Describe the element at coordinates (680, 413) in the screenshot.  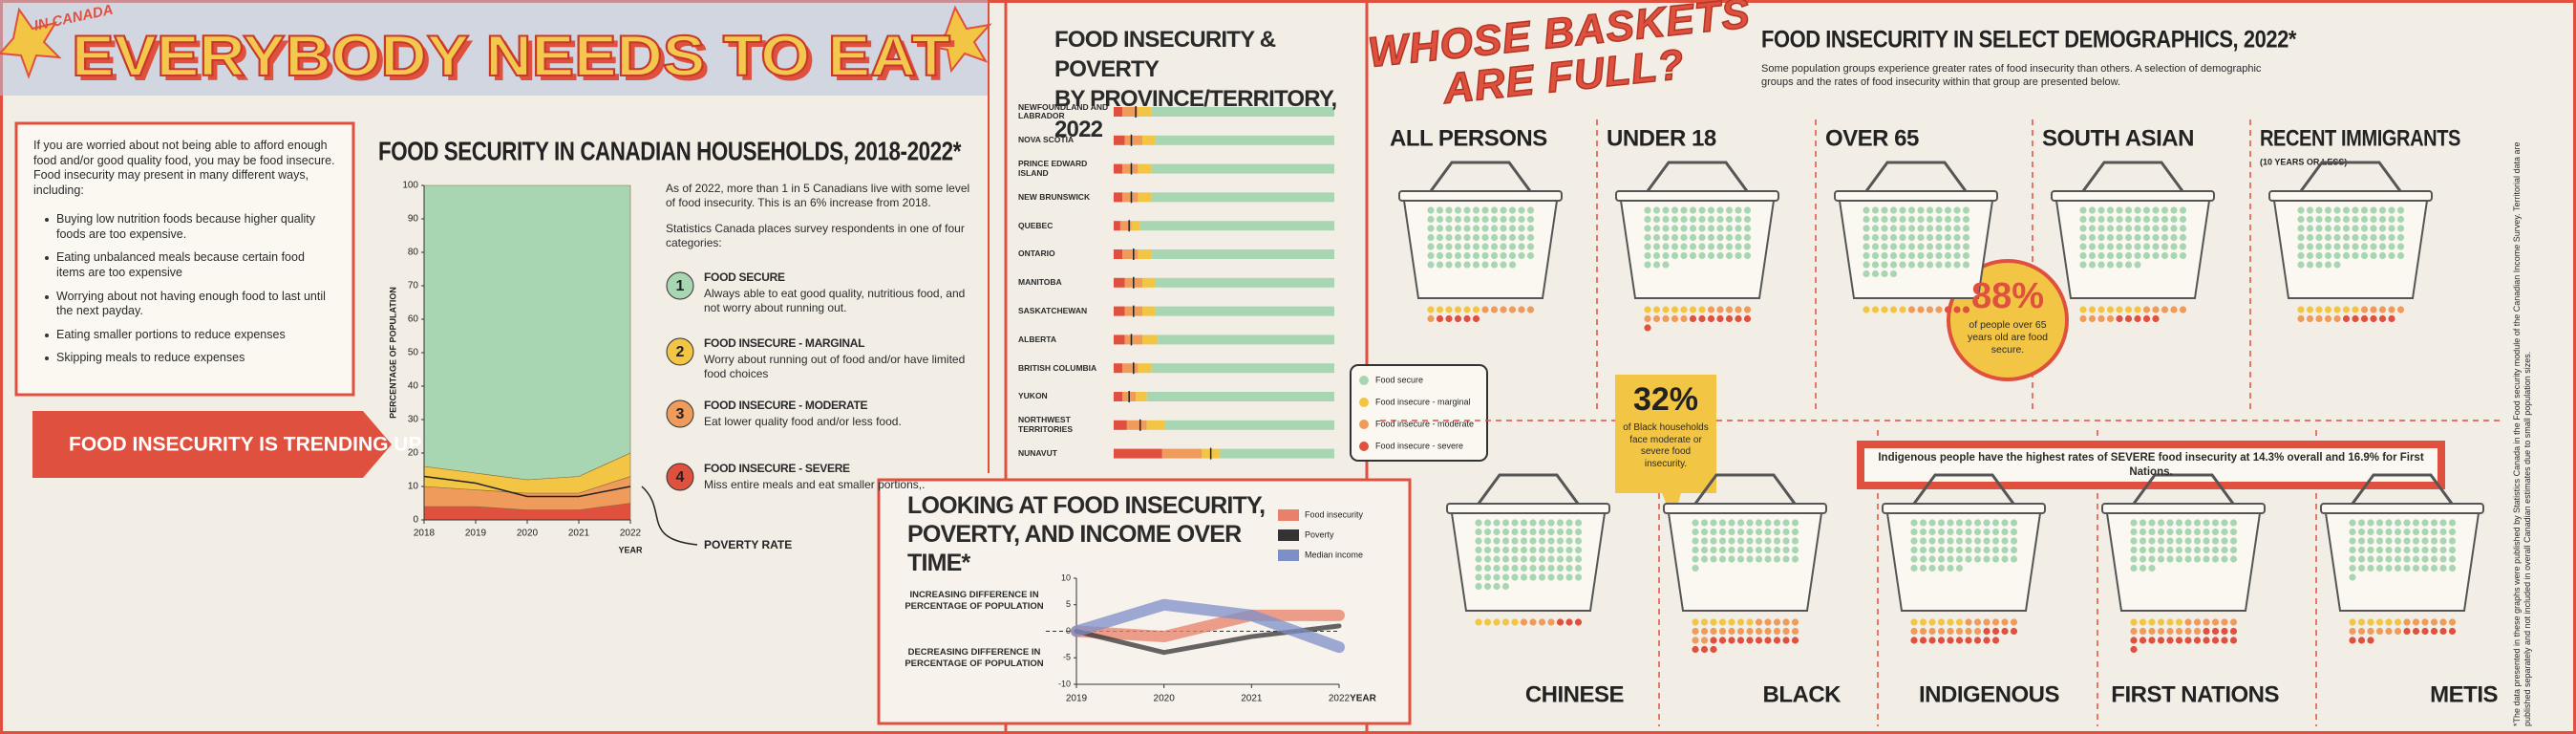
I see `number-badge` at that location.